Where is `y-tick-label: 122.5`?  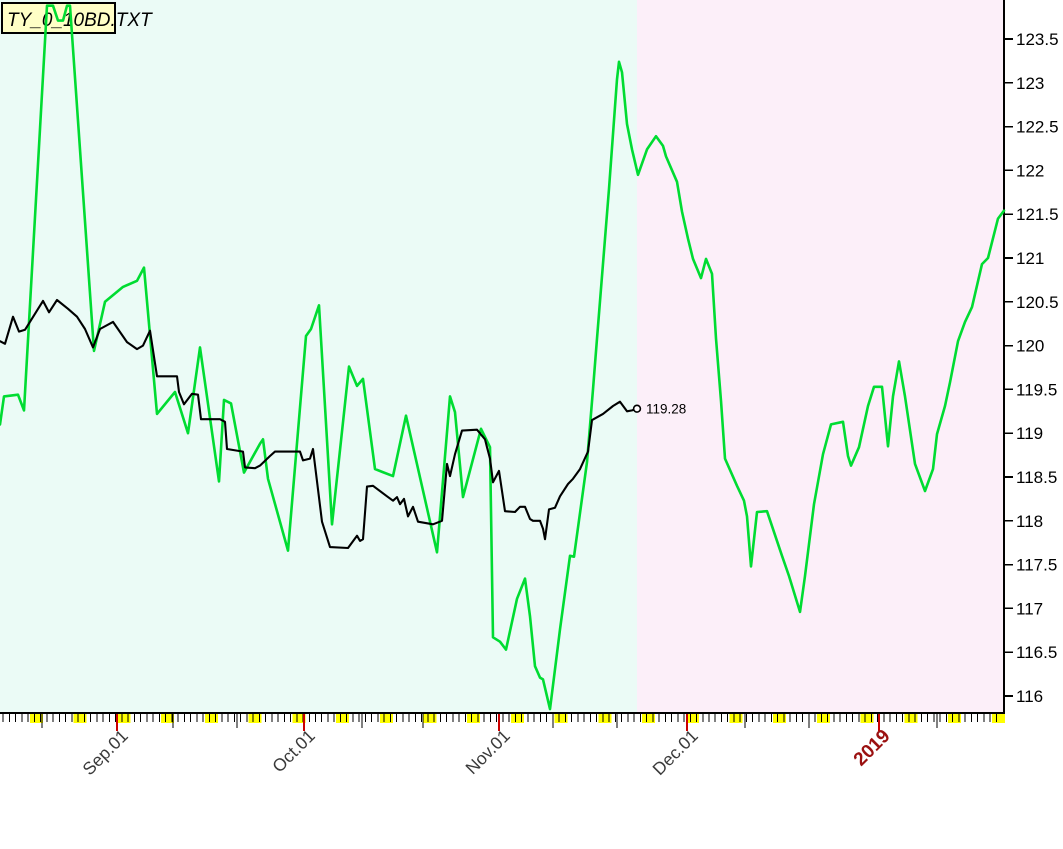
y-tick-label: 122.5 is located at coordinates (1037, 127).